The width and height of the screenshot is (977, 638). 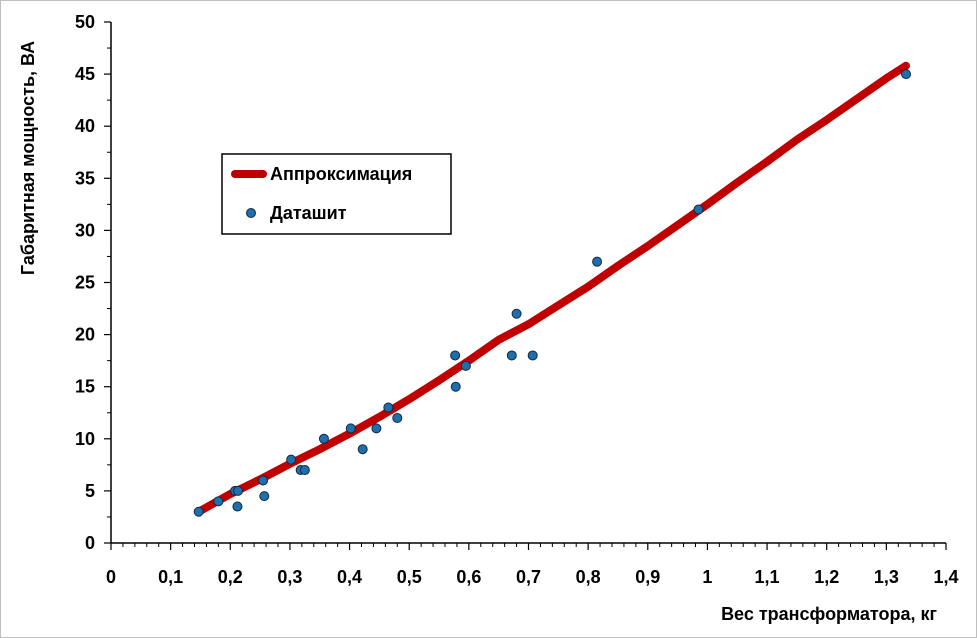 I want to click on legend-label-datasheet: Даташит, so click(x=308, y=213).